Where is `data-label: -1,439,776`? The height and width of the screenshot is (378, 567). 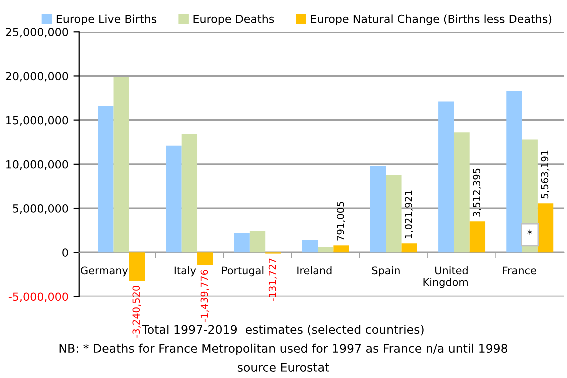
data-label: -1,439,776 is located at coordinates (205, 296).